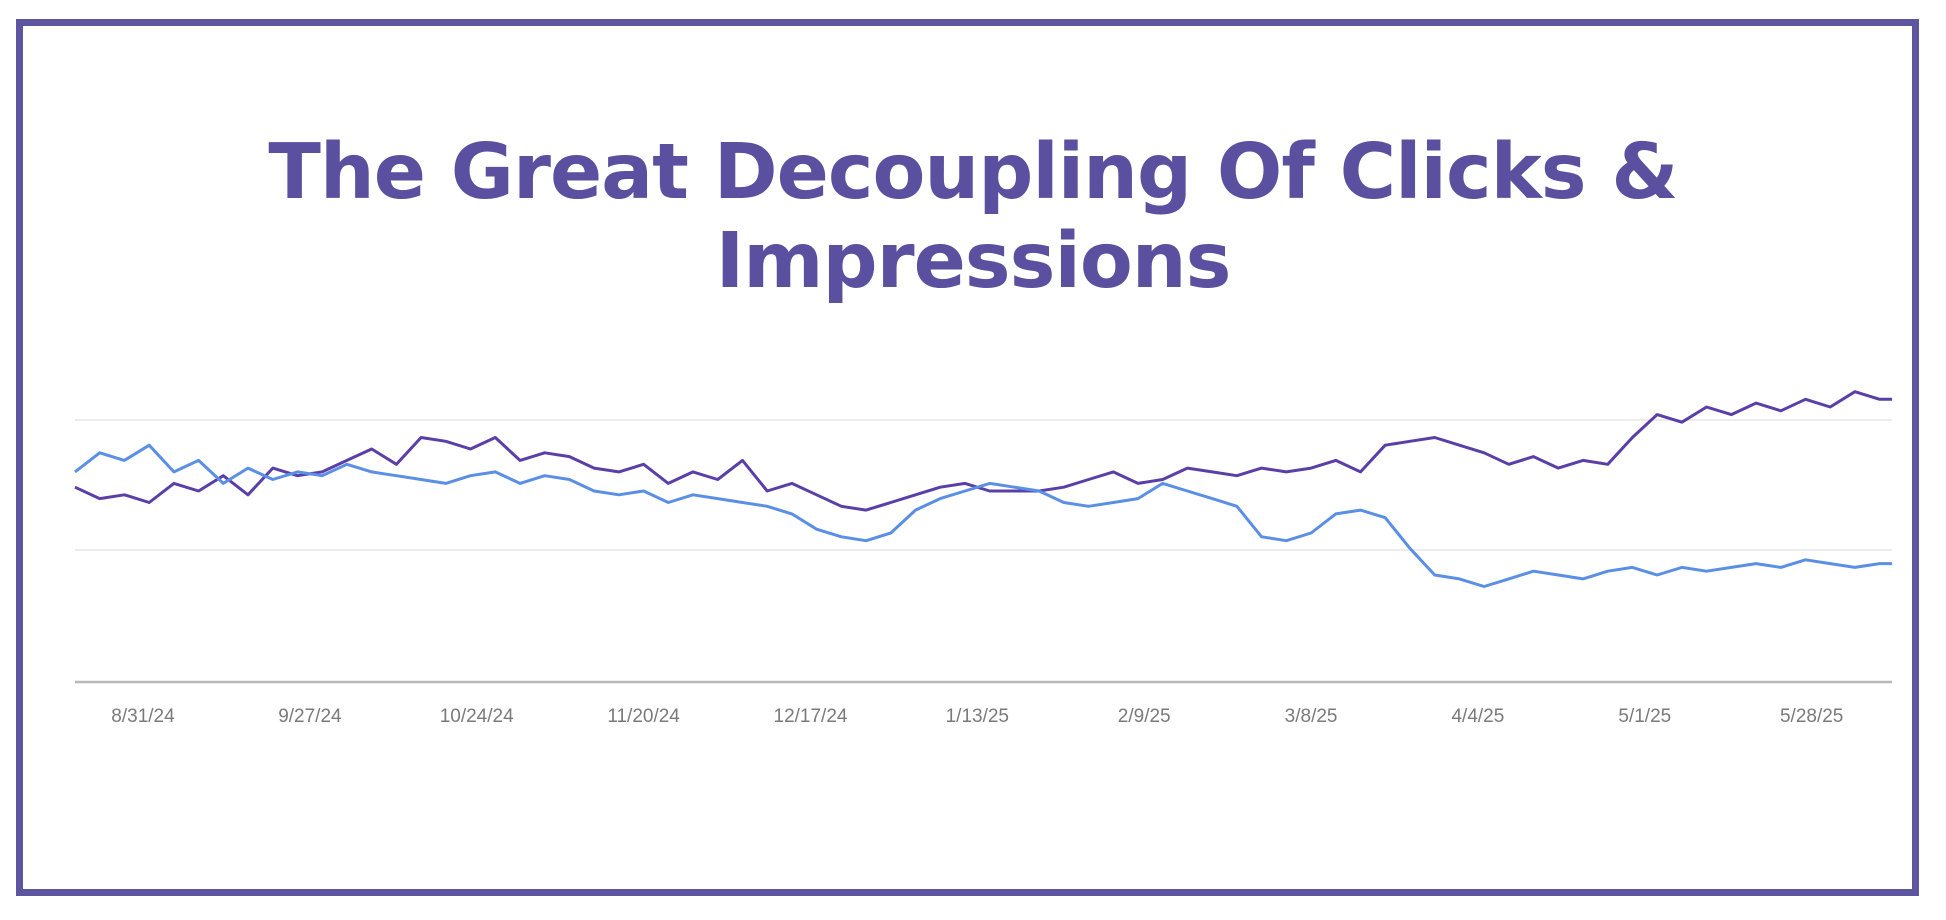  Describe the element at coordinates (1644, 716) in the screenshot. I see `x-tick-label: 5/1/25` at that location.